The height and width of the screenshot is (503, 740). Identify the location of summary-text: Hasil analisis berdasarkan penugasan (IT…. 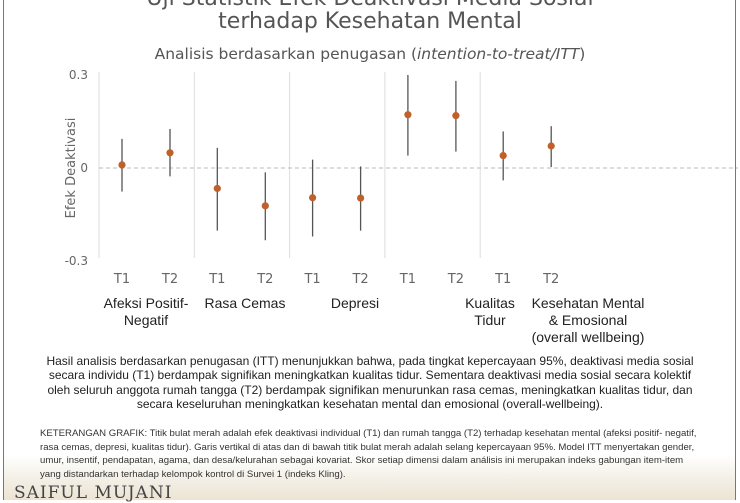
(370, 382).